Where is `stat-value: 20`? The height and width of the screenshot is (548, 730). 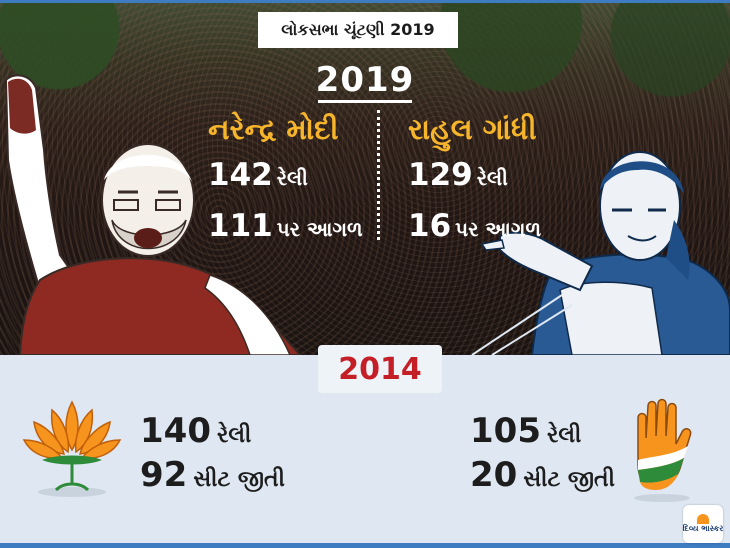 stat-value: 20 is located at coordinates (494, 475).